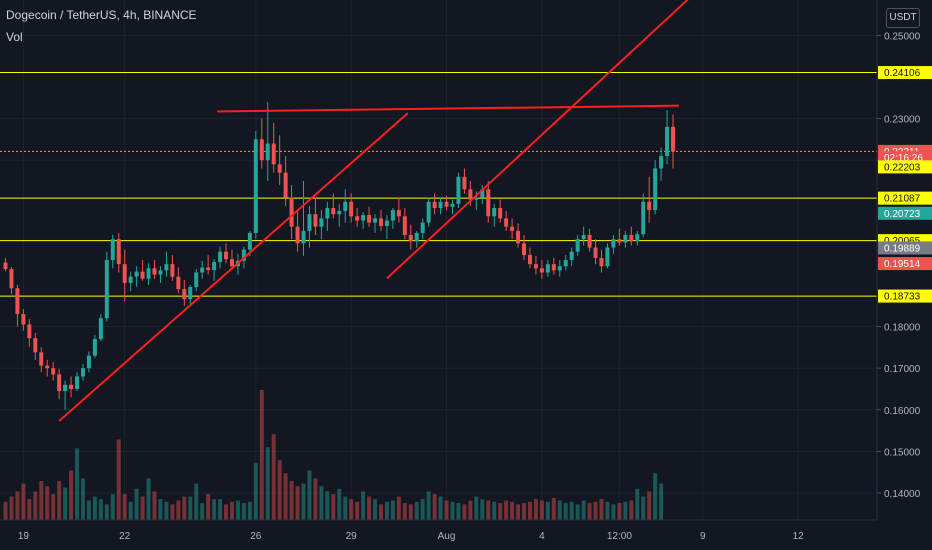  What do you see at coordinates (619, 536) in the screenshot?
I see `time-tick-label: 12:00` at bounding box center [619, 536].